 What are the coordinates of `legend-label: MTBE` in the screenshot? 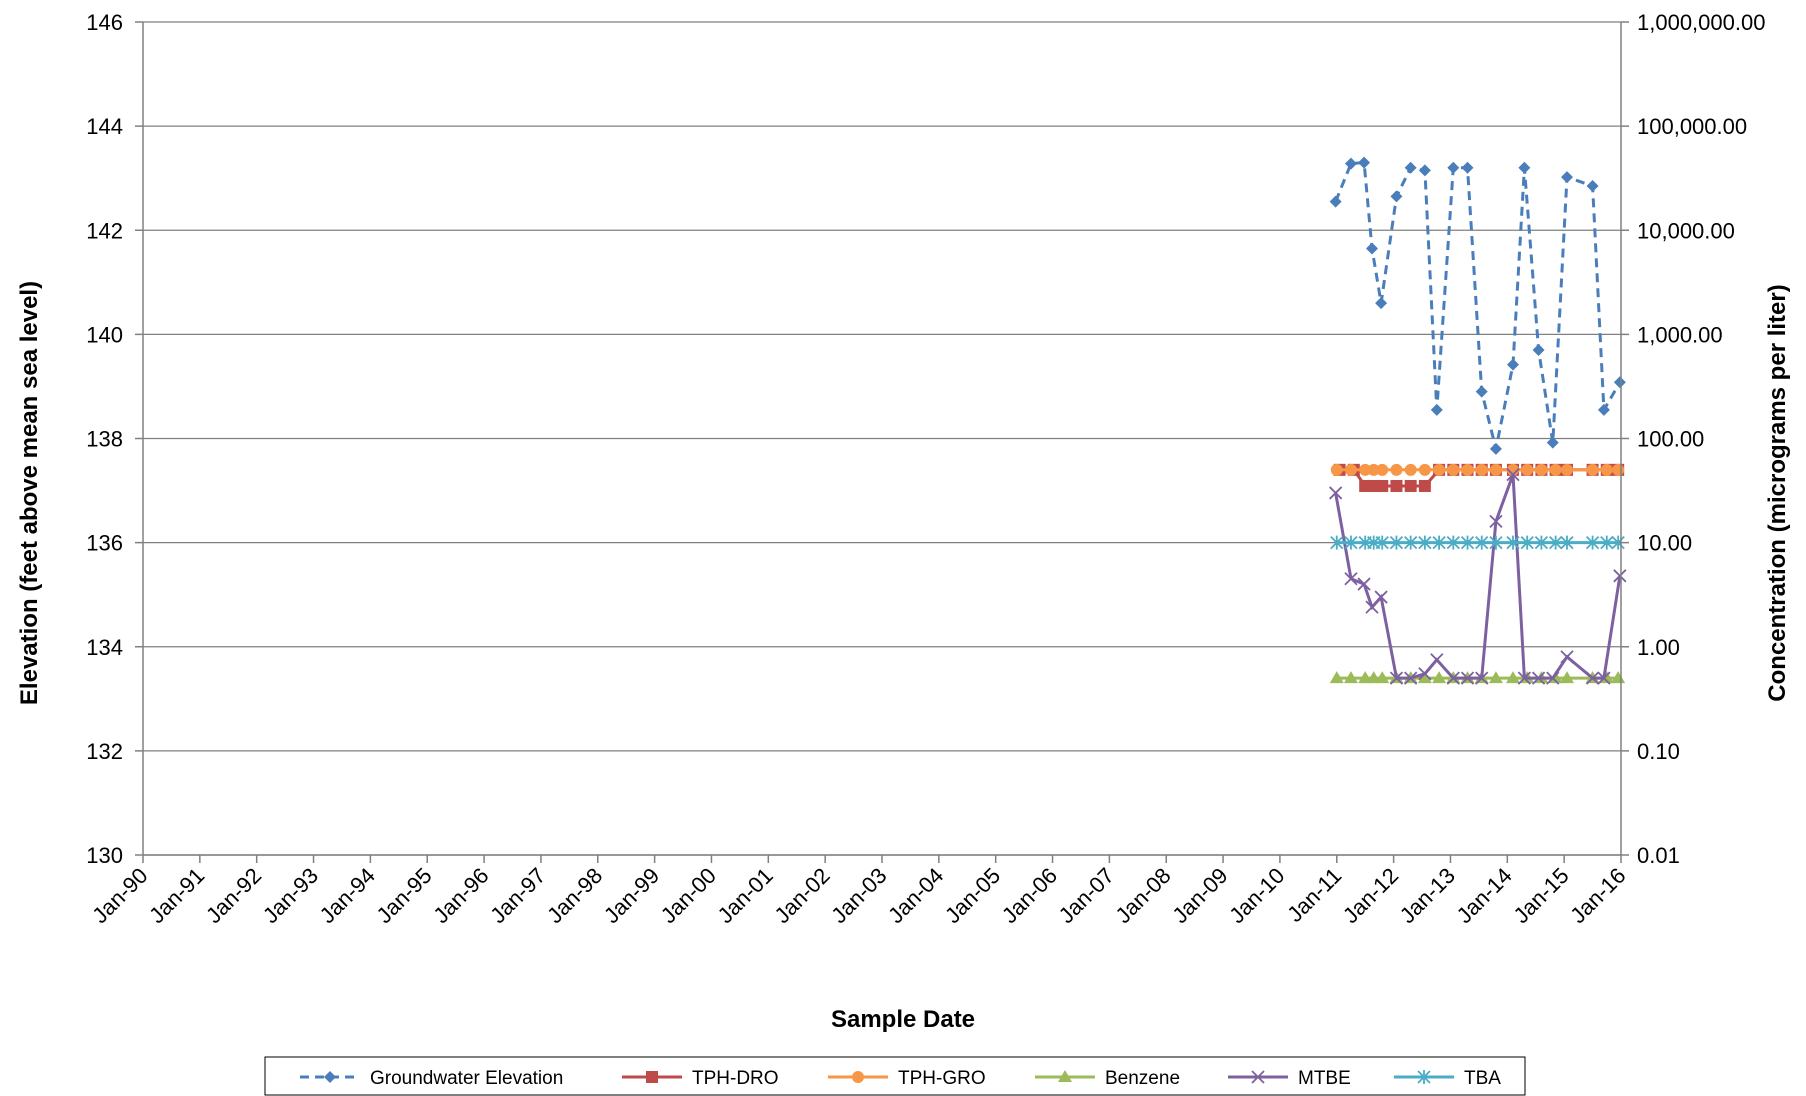 It's located at (1324, 1078).